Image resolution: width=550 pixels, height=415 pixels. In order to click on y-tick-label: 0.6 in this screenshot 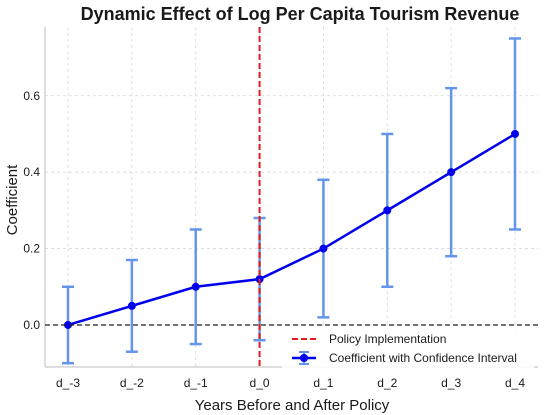, I will do `click(31, 96)`.